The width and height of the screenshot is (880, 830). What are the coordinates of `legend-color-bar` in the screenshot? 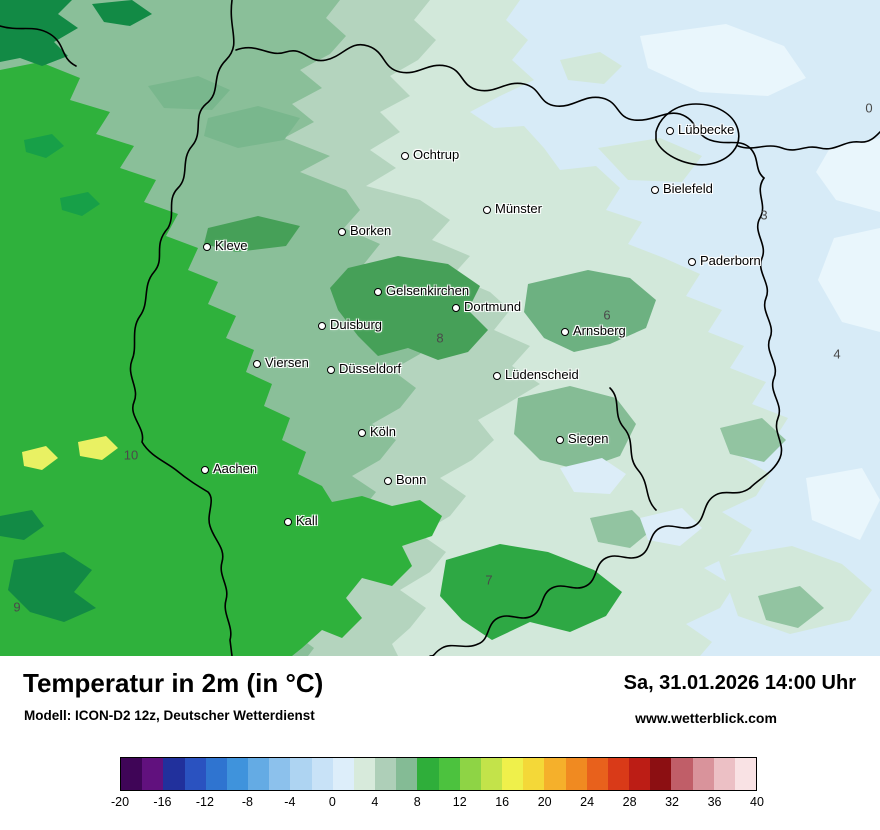 It's located at (438, 774).